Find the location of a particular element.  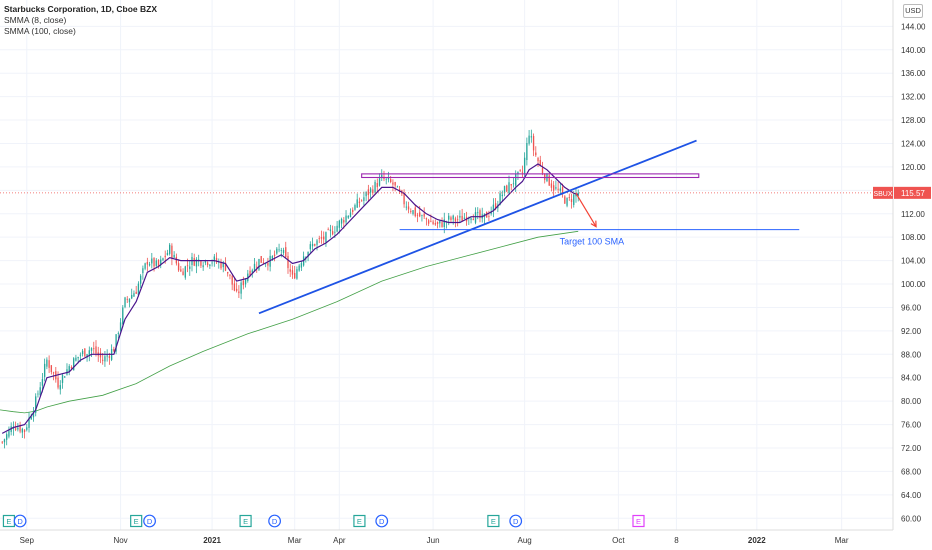

target-label: Target 100 SMA is located at coordinates (592, 242).